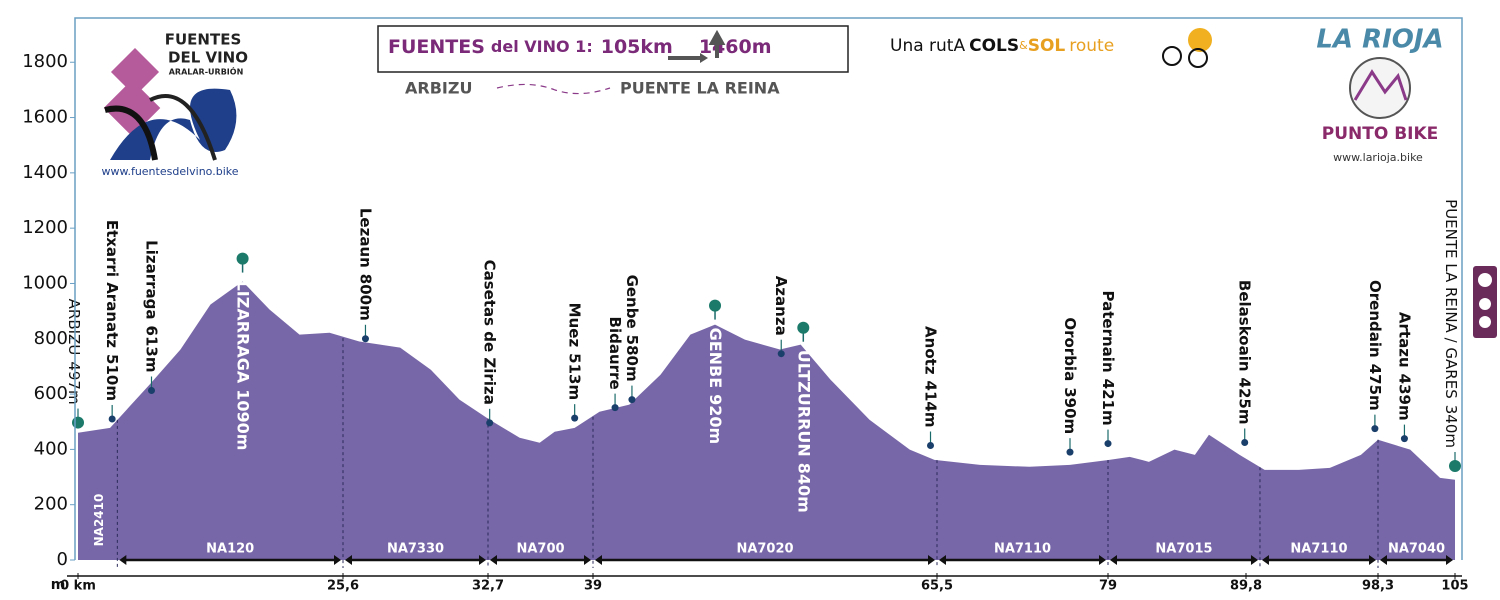  I want to click on route-start: ARBIZU, so click(438, 88).